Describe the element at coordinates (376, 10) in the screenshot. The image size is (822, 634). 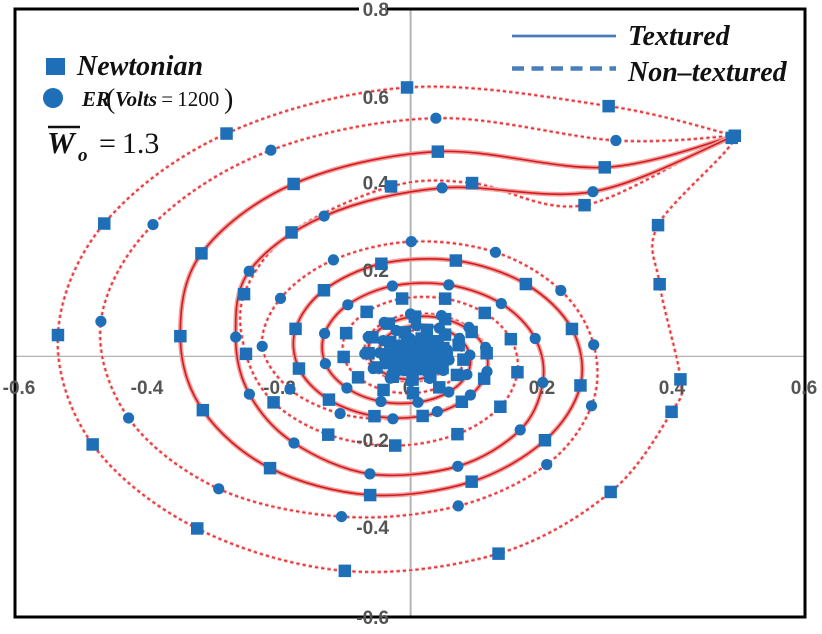
I see `svg-text: 0.8` at that location.